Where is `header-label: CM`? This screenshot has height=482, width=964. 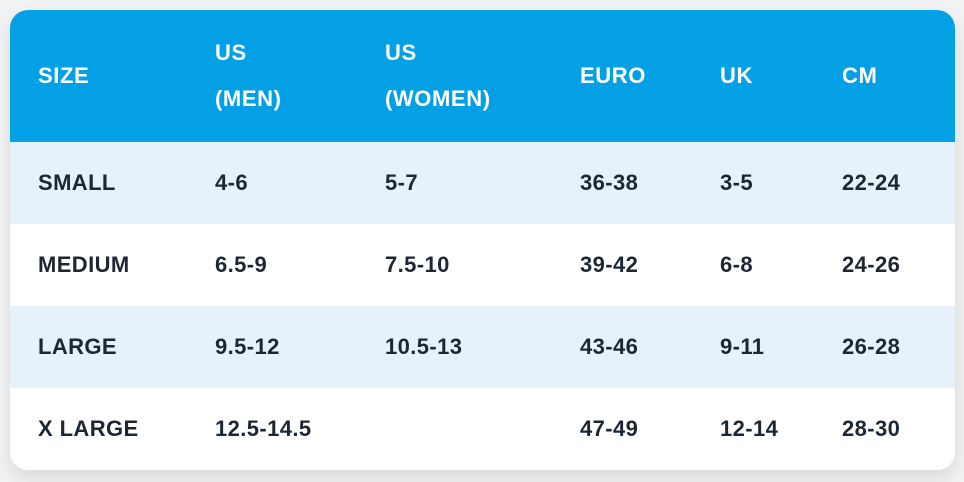 header-label: CM is located at coordinates (860, 75).